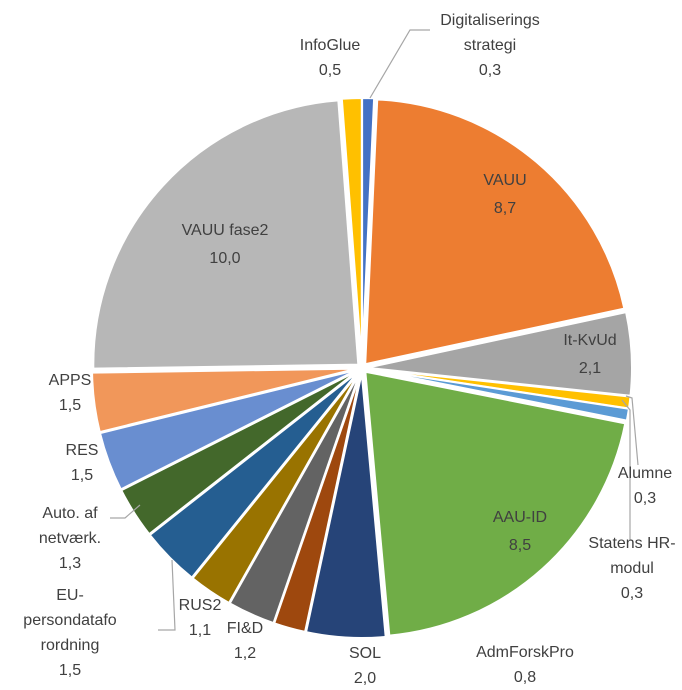  What do you see at coordinates (70, 526) in the screenshot?
I see `category-label: Auto. af netværk.` at bounding box center [70, 526].